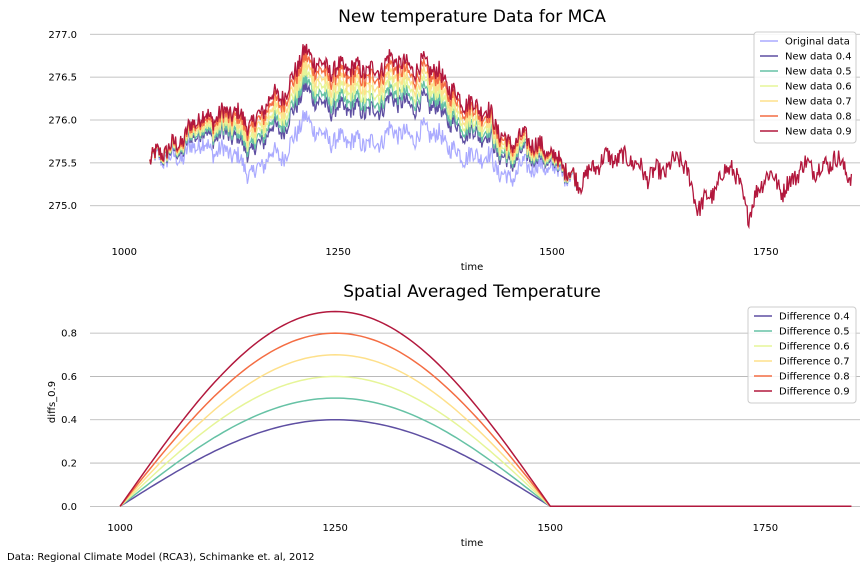 This screenshot has width=867, height=572. Describe the element at coordinates (765, 252) in the screenshot. I see `chart1-x-tick-label: 1750` at that location.